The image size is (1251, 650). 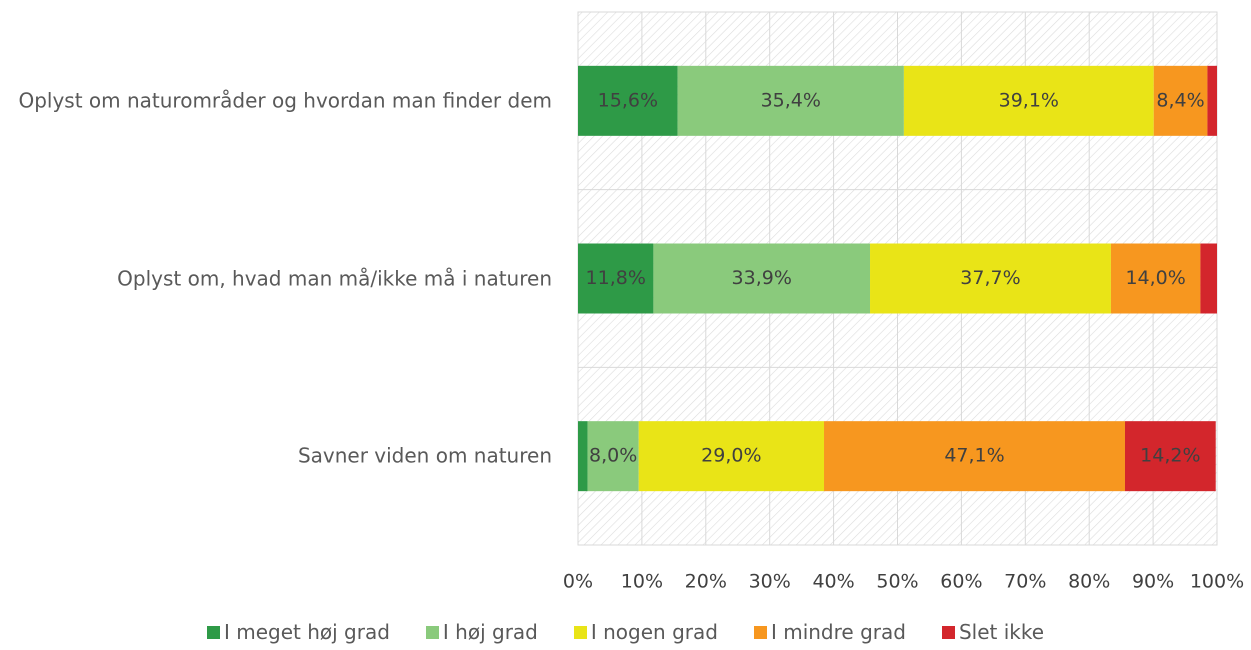 I want to click on legend-item: I meget høj grad, so click(x=298, y=632).